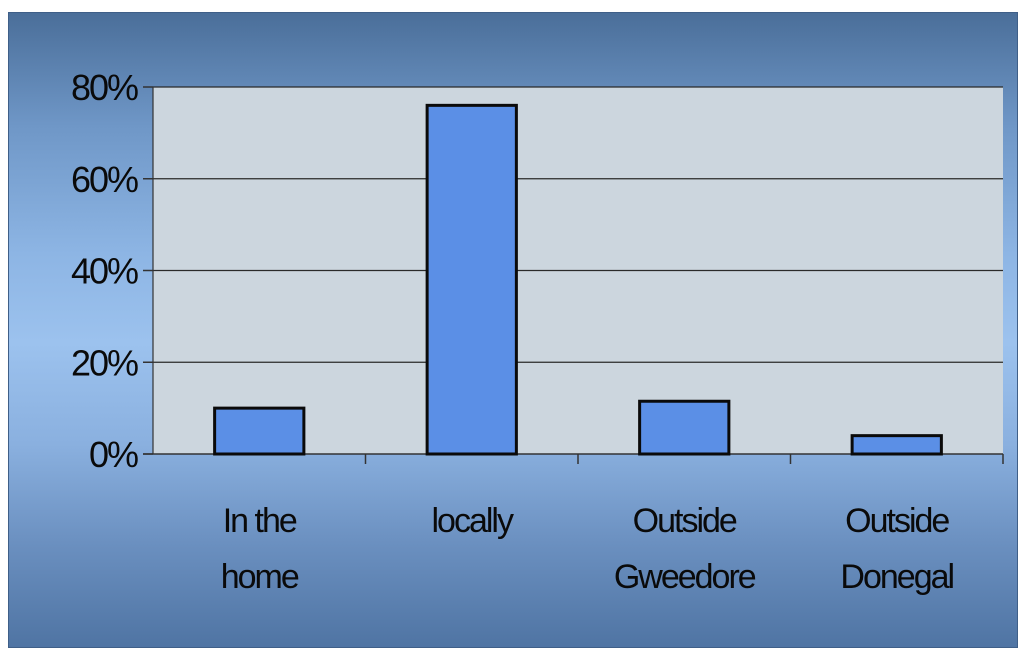 This screenshot has height=648, width=1022. Describe the element at coordinates (104, 179) in the screenshot. I see `y-tick-label-60: 60%` at that location.